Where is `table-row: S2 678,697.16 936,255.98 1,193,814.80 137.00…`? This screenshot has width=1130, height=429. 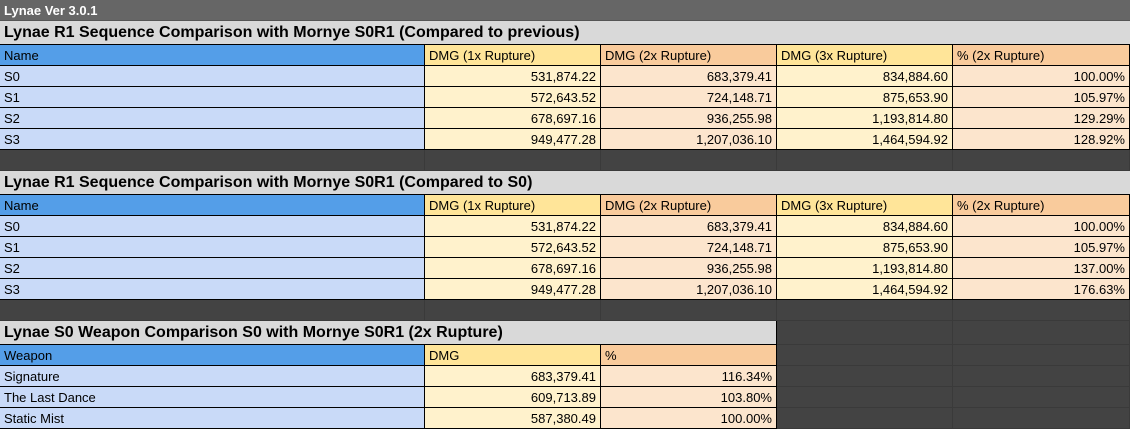
table-row: S2 678,697.16 936,255.98 1,193,814.80 137.00… is located at coordinates (565, 268).